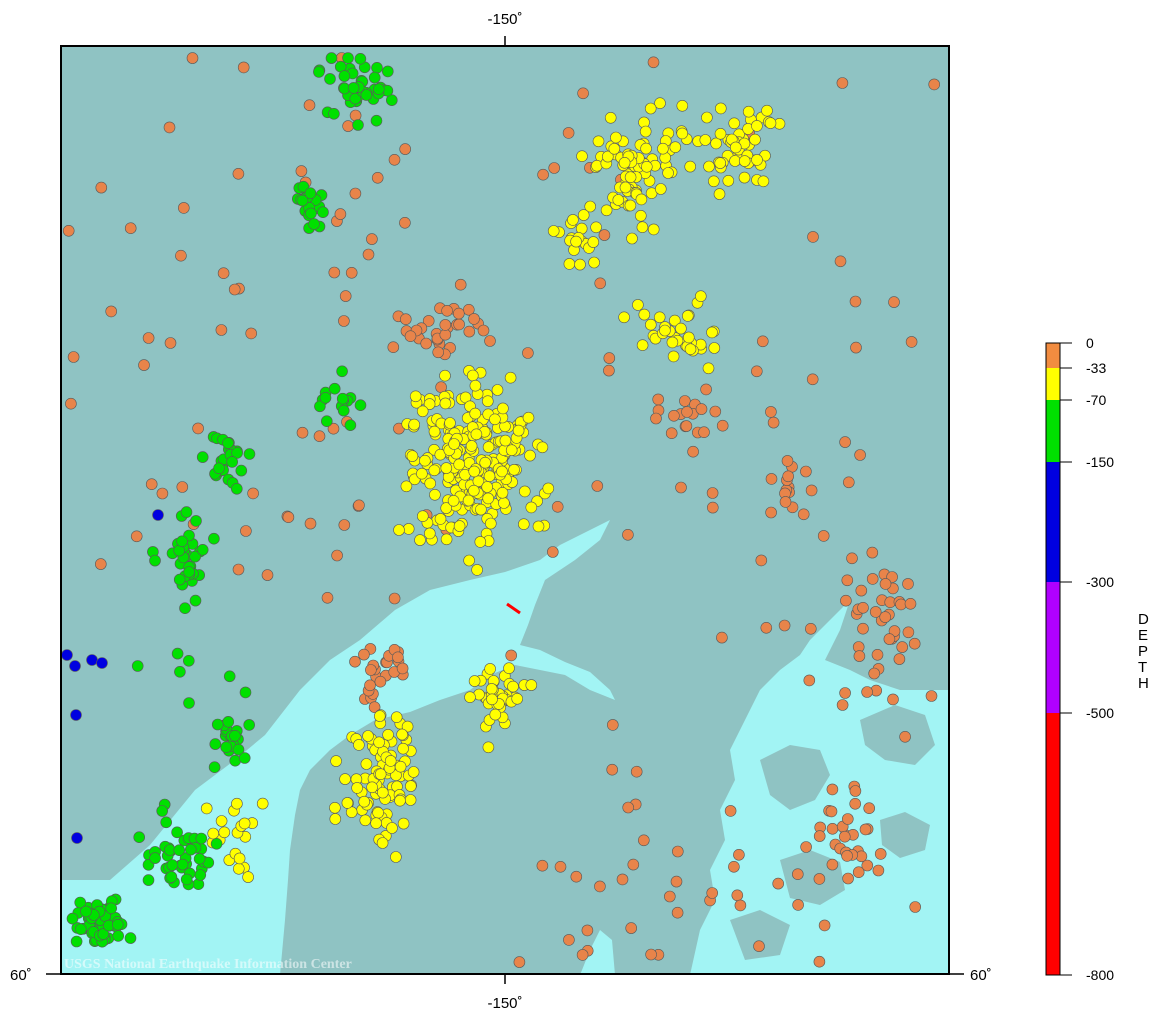  Describe the element at coordinates (1053, 647) in the screenshot. I see `depth-band` at that location.